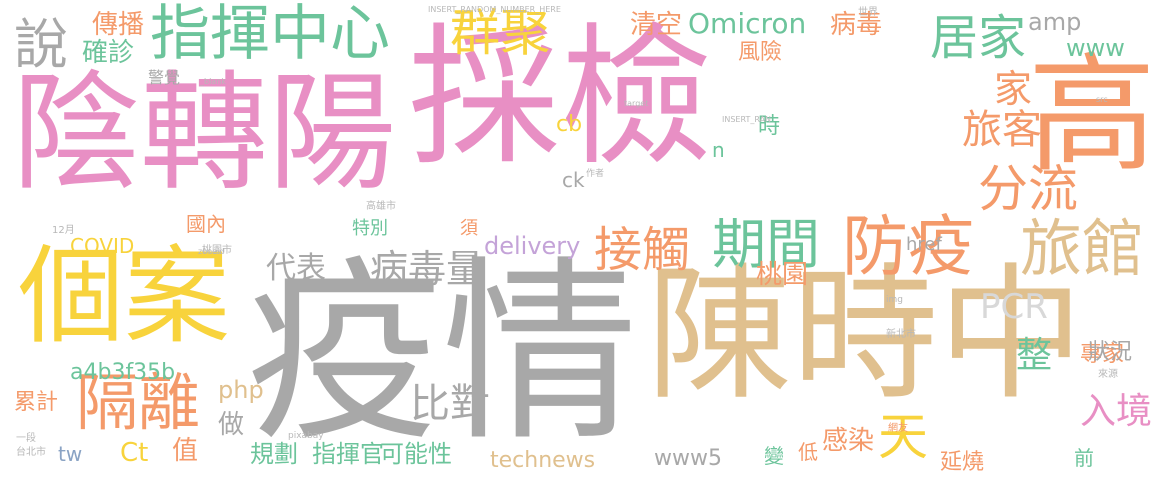 The width and height of the screenshot is (1175, 482). What do you see at coordinates (782, 275) in the screenshot?
I see `word-34: 桃園` at bounding box center [782, 275].